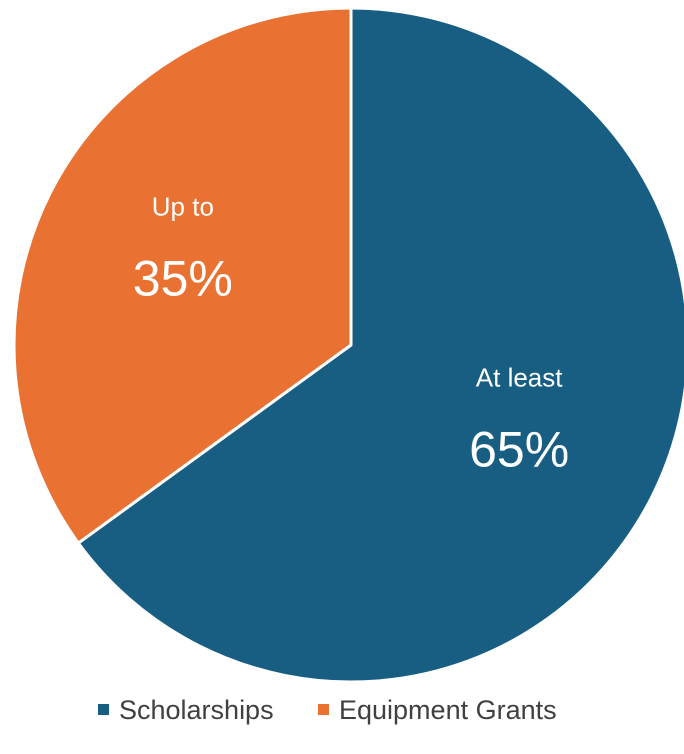  I want to click on legend-label: Scholarships, so click(196, 710).